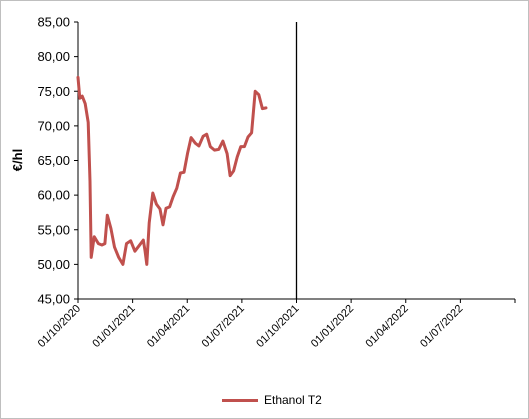  Describe the element at coordinates (53, 56) in the screenshot. I see `y-tick-label: 80,00` at that location.